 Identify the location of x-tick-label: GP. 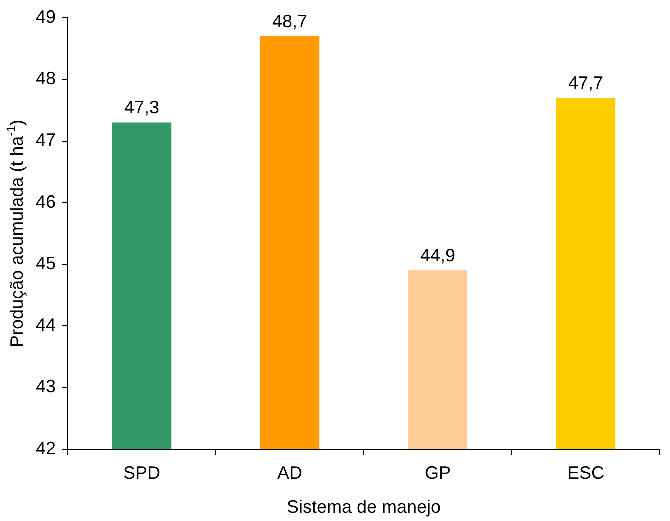
(438, 473).